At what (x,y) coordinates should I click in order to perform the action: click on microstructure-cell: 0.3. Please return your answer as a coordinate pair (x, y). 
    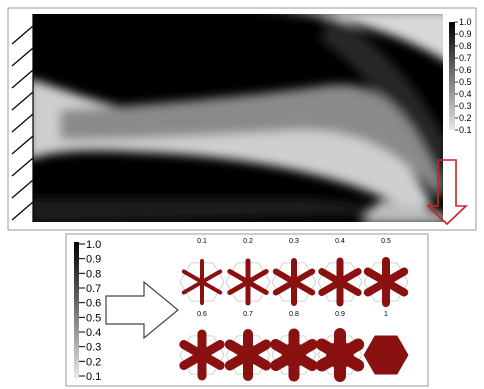
    Looking at the image, I should click on (294, 272).